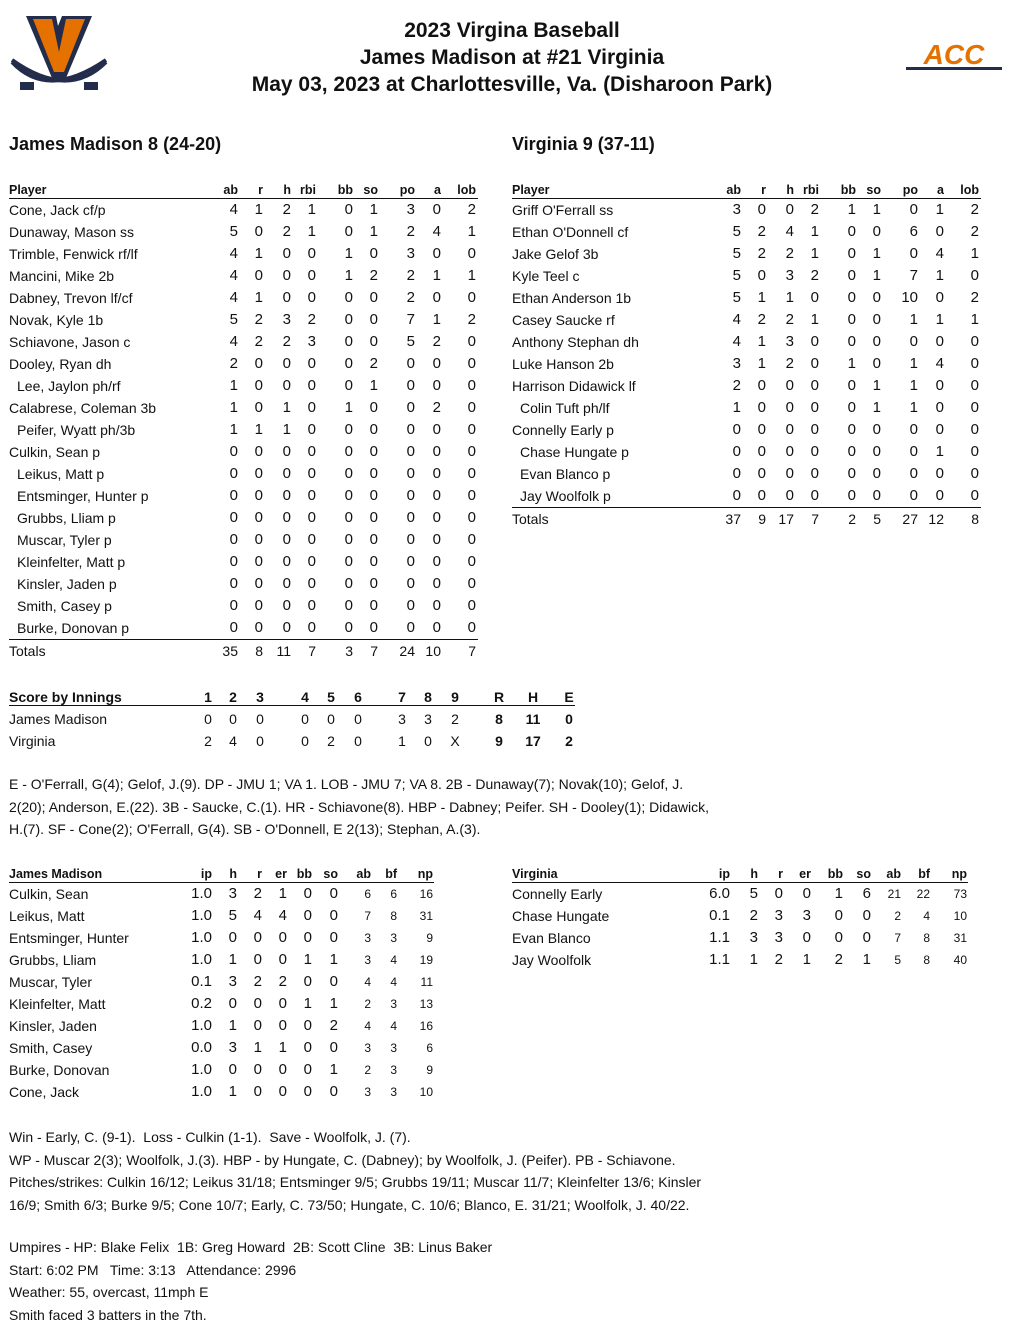  I want to click on inning-header: 1, so click(208, 697).